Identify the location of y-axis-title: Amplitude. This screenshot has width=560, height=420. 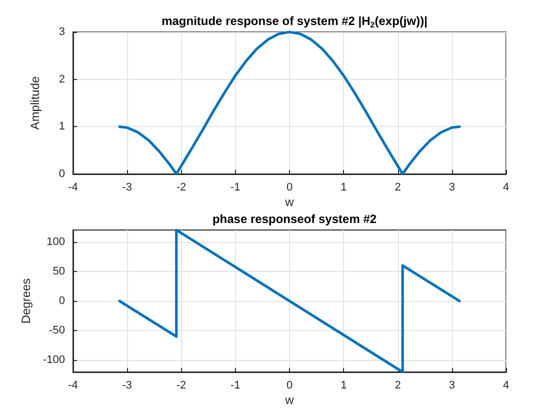
(35, 103).